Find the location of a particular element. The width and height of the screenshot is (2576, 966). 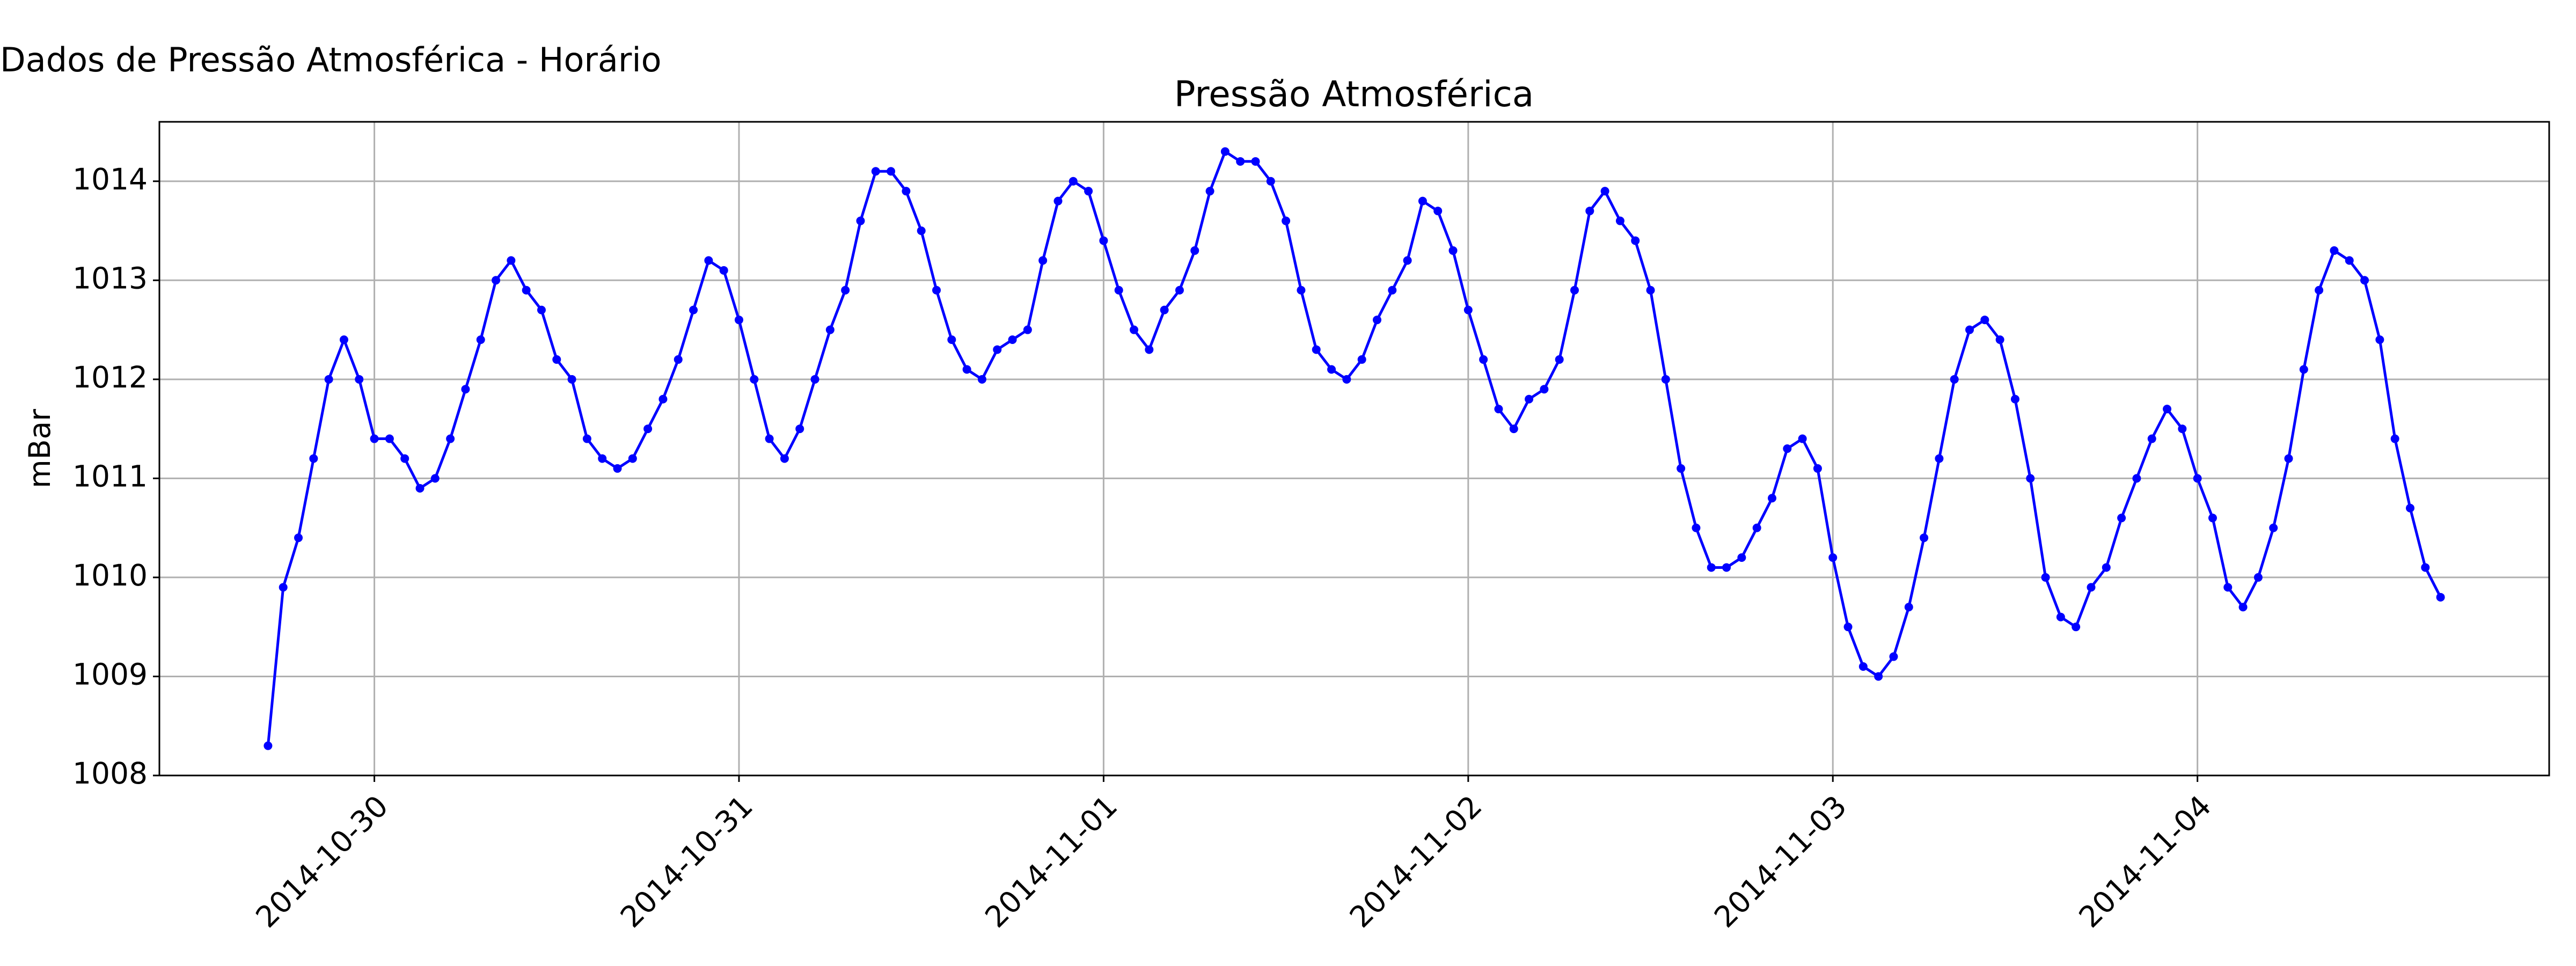

y-tick-label: 1014 is located at coordinates (110, 179).